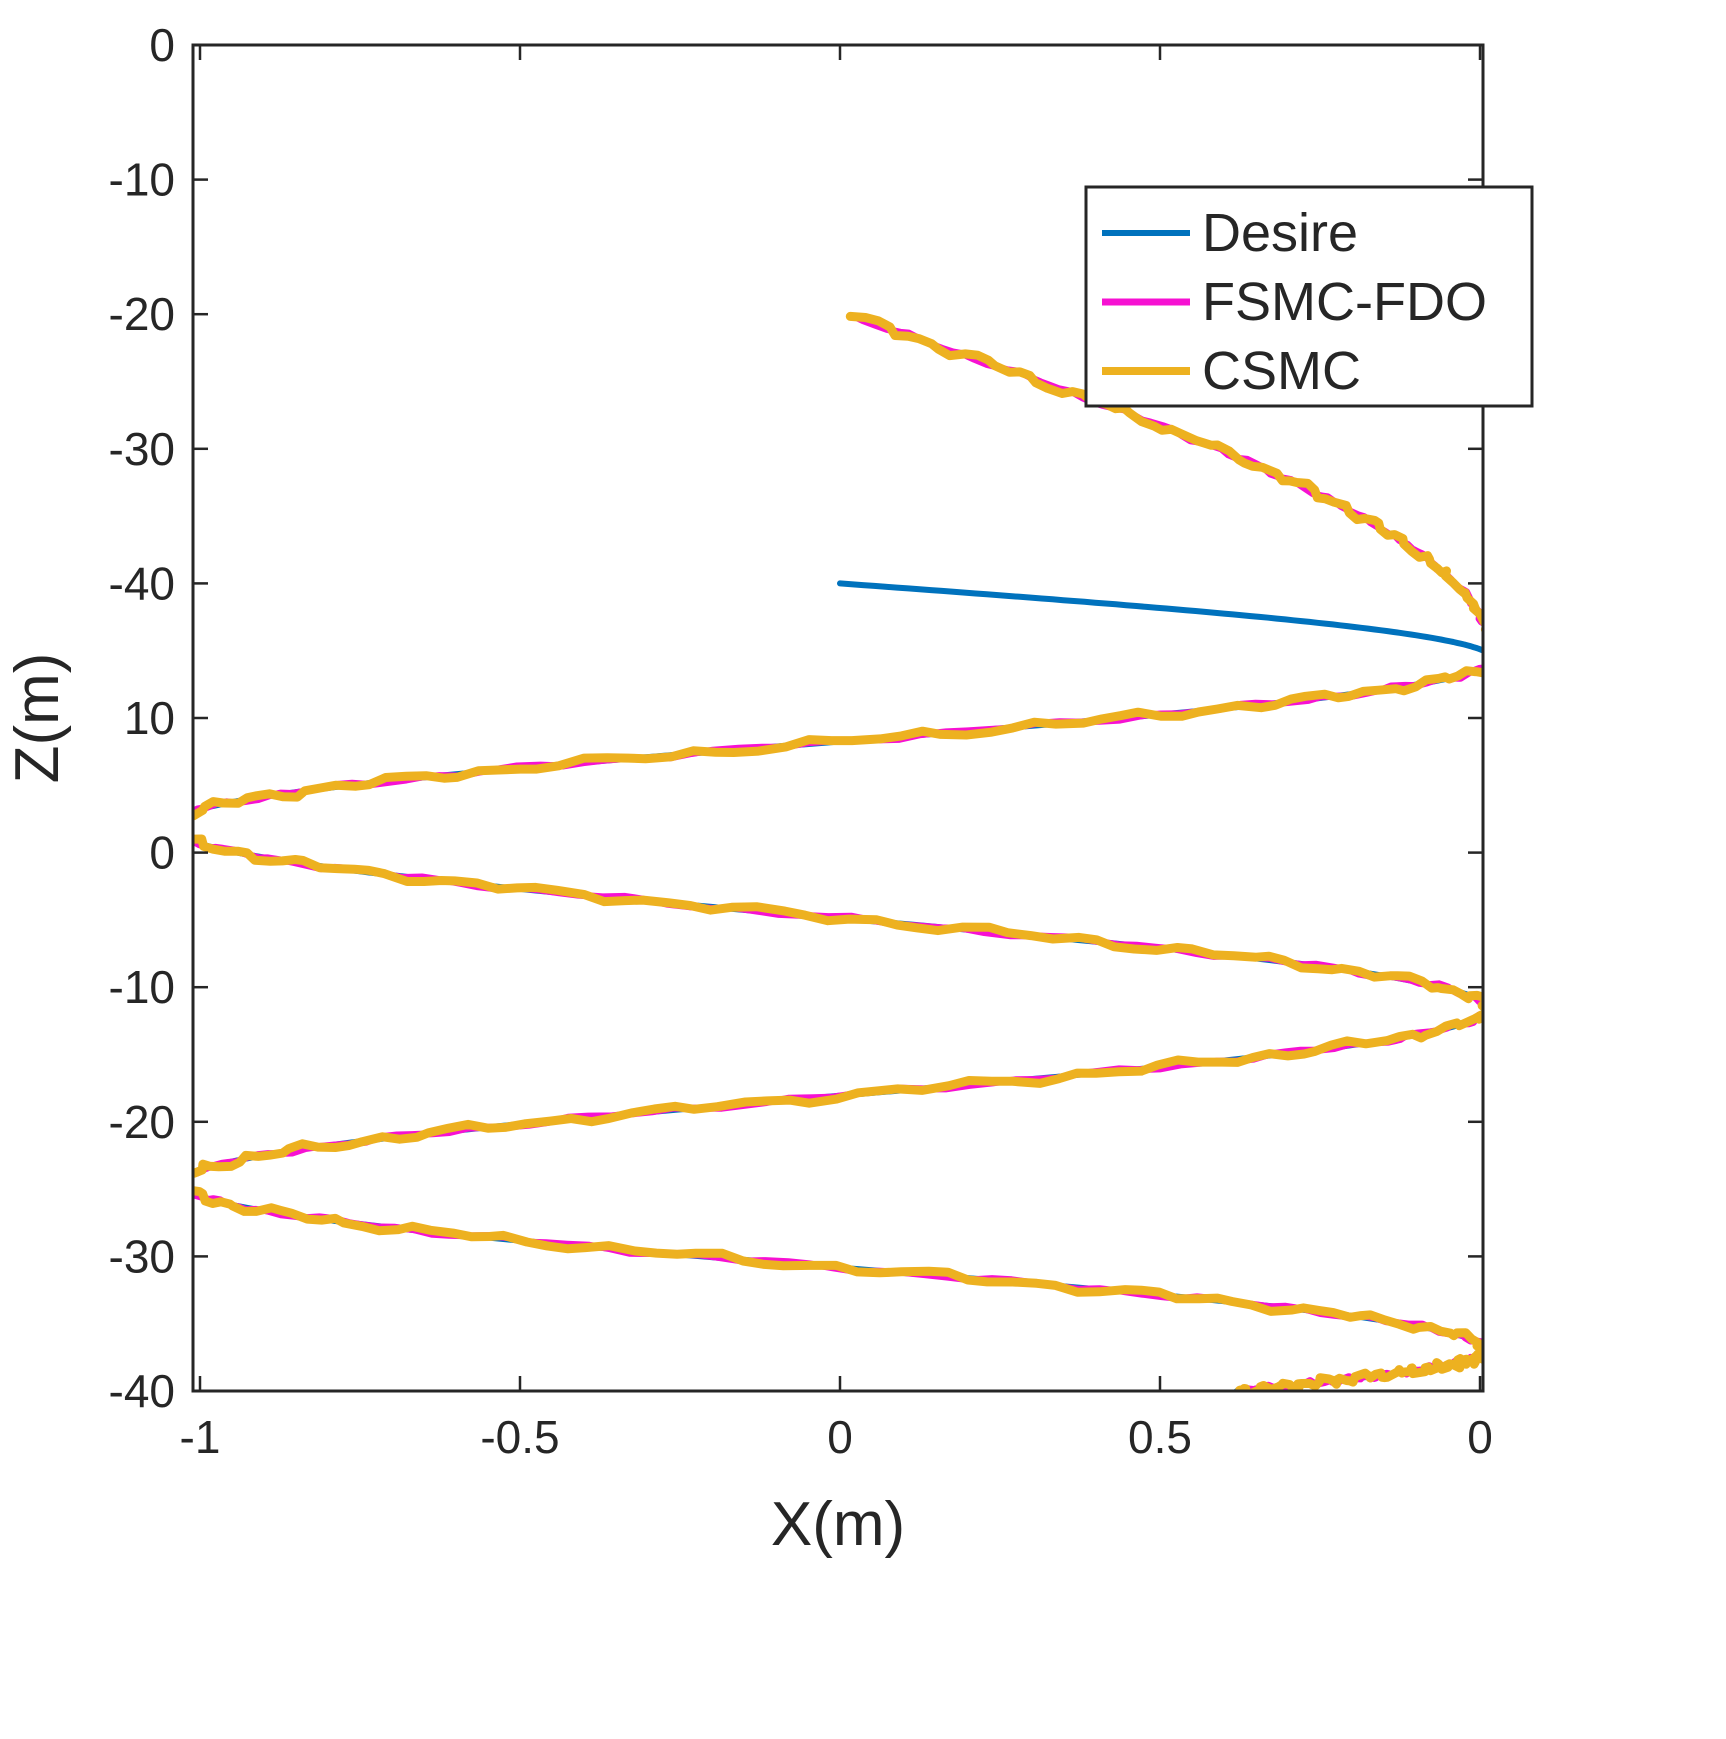 Image resolution: width=1726 pixels, height=1739 pixels. What do you see at coordinates (37, 718) in the screenshot?
I see `y-axis-label: Z(m)` at bounding box center [37, 718].